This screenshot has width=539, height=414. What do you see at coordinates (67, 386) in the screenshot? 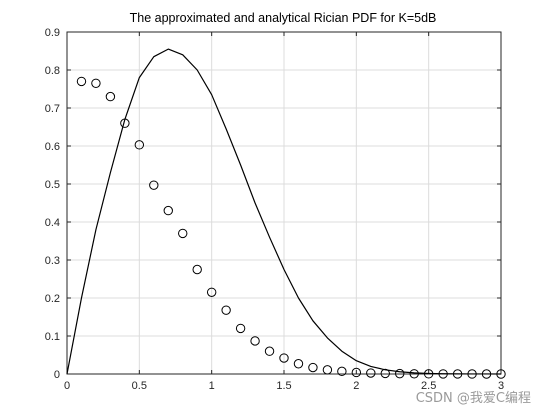
I see `x-tick-label: 0` at bounding box center [67, 386].